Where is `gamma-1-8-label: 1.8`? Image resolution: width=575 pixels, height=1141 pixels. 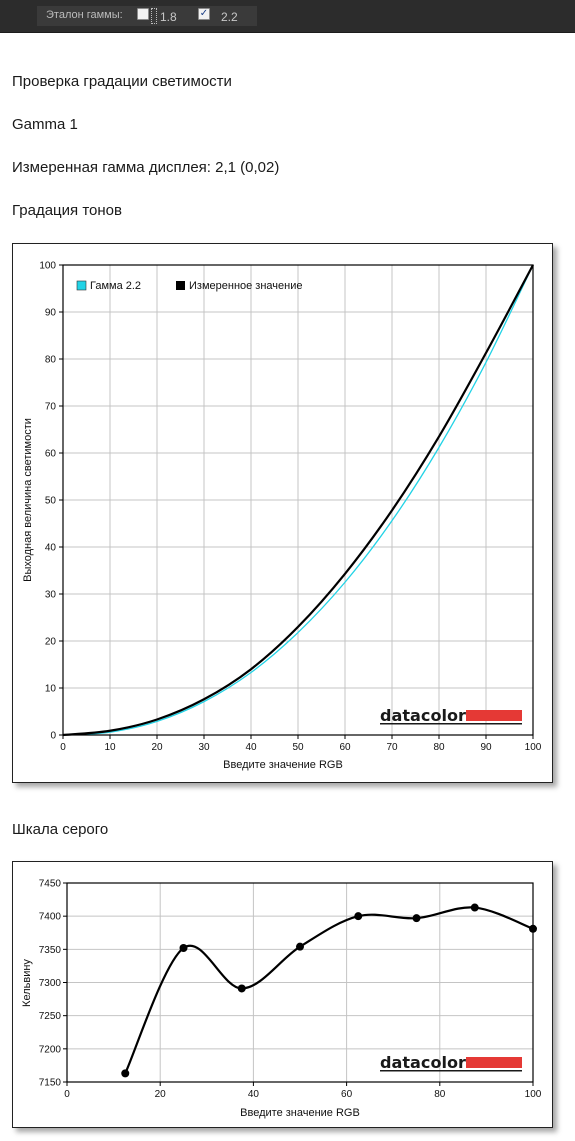 gamma-1-8-label: 1.8 is located at coordinates (168, 17).